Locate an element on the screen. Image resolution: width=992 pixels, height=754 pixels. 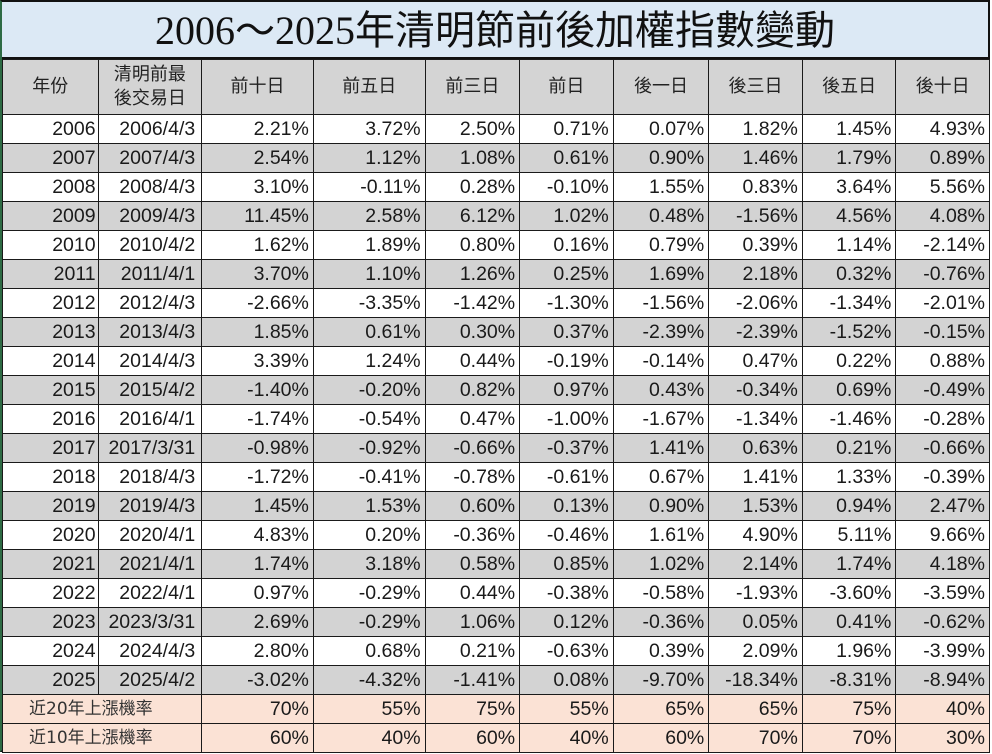
cell-10-days-before: -1.72% is located at coordinates (257, 477).